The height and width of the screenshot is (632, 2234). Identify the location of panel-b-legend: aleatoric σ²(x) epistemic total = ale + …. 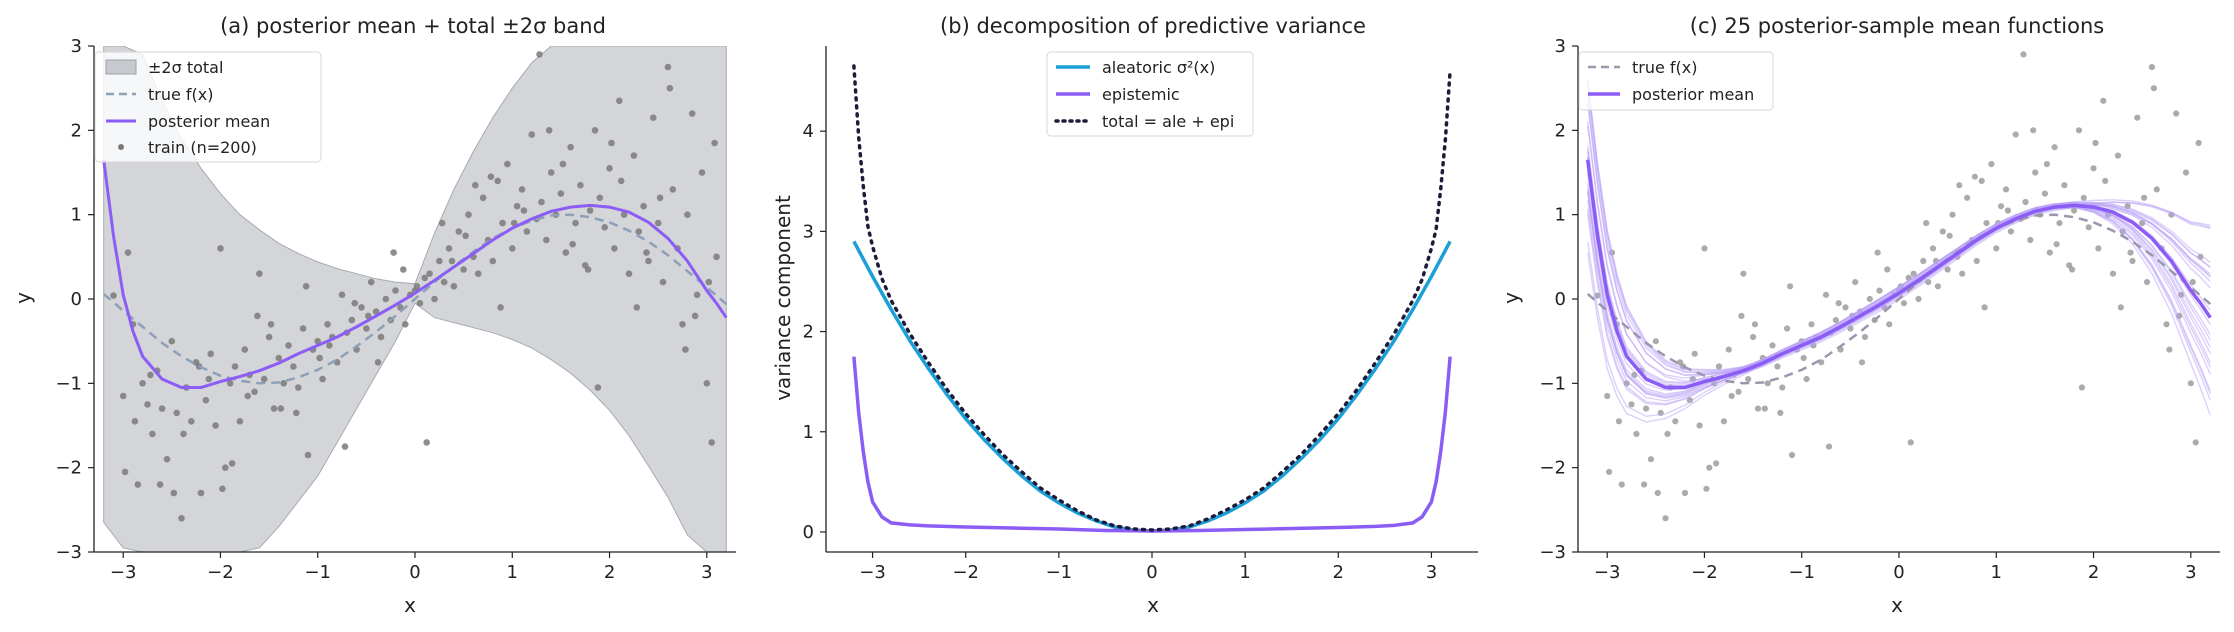
(1150, 94).